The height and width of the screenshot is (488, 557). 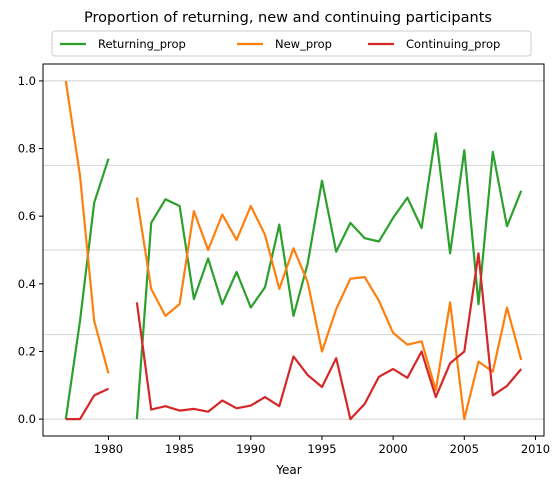 What do you see at coordinates (303, 44) in the screenshot?
I see `legend-label: New_prop` at bounding box center [303, 44].